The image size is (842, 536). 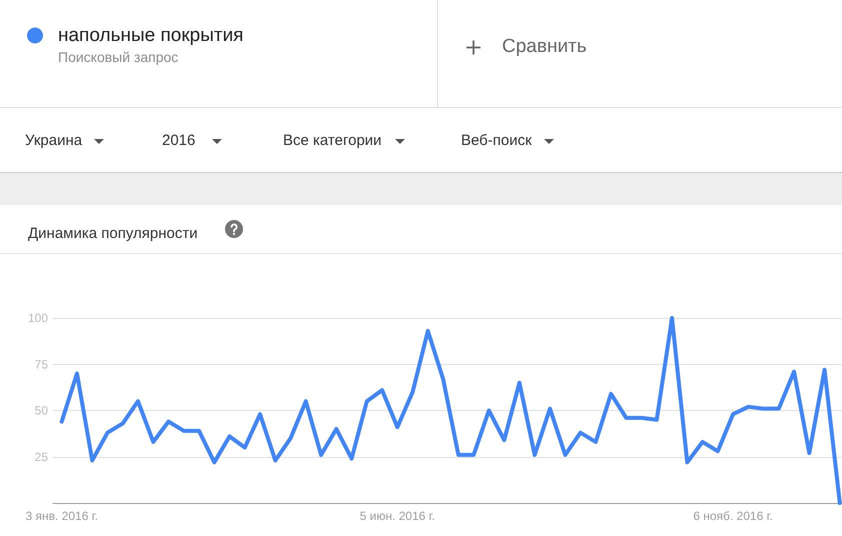 I want to click on y-tick-label: 100, so click(x=38, y=318).